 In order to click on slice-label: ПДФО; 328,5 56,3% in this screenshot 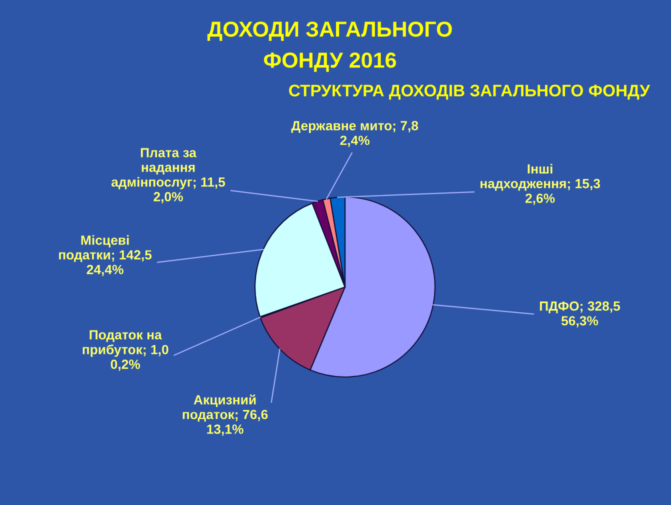, I will do `click(580, 314)`.